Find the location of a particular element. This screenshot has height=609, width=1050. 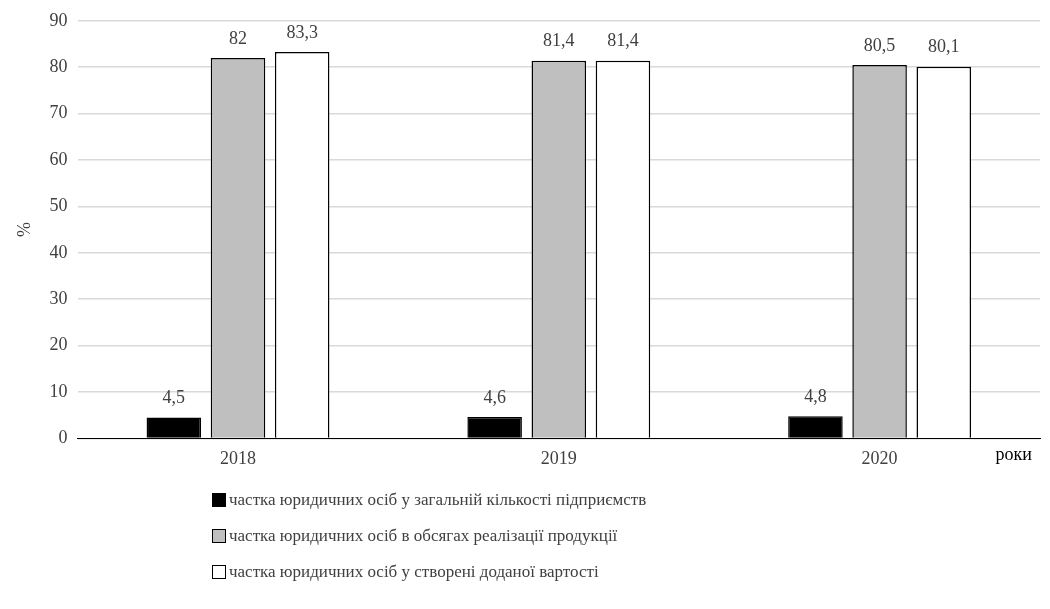

y-tick-label: 60 is located at coordinates (58, 158).